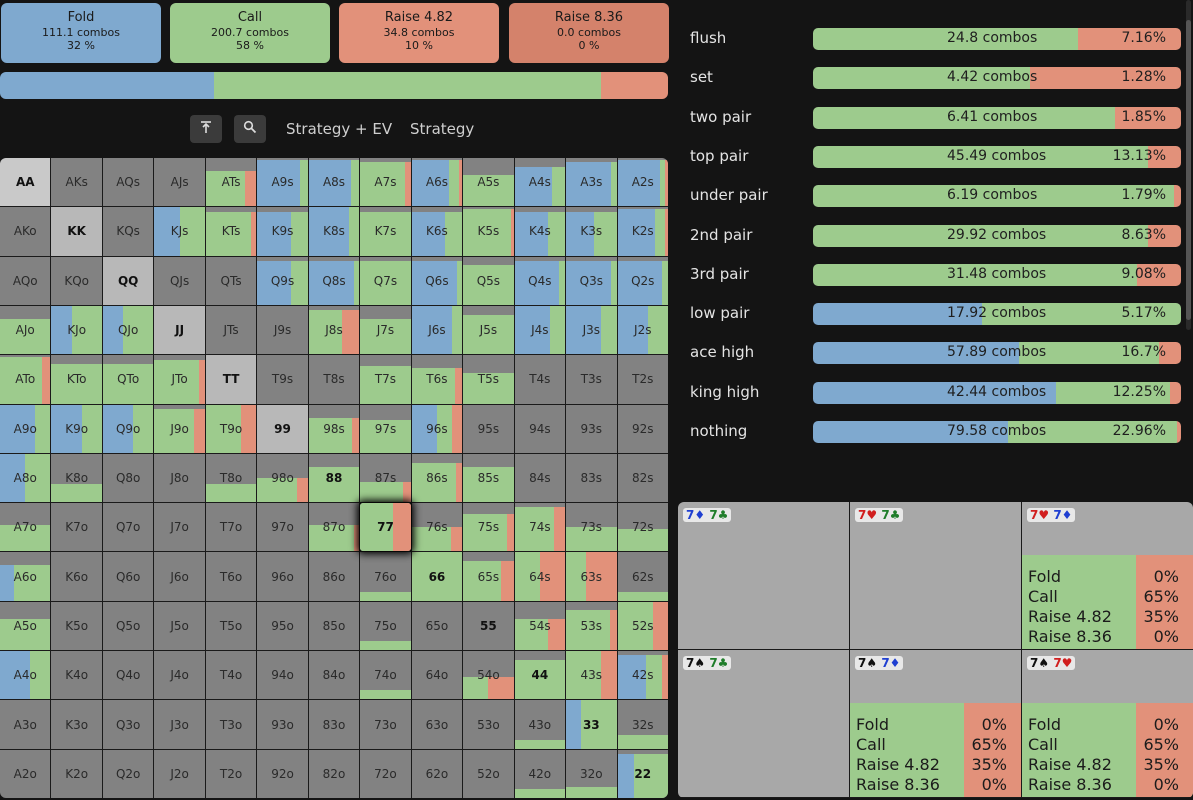 The image size is (1193, 800). Describe the element at coordinates (591, 182) in the screenshot. I see `hand-cell-a3s: A3s` at that location.